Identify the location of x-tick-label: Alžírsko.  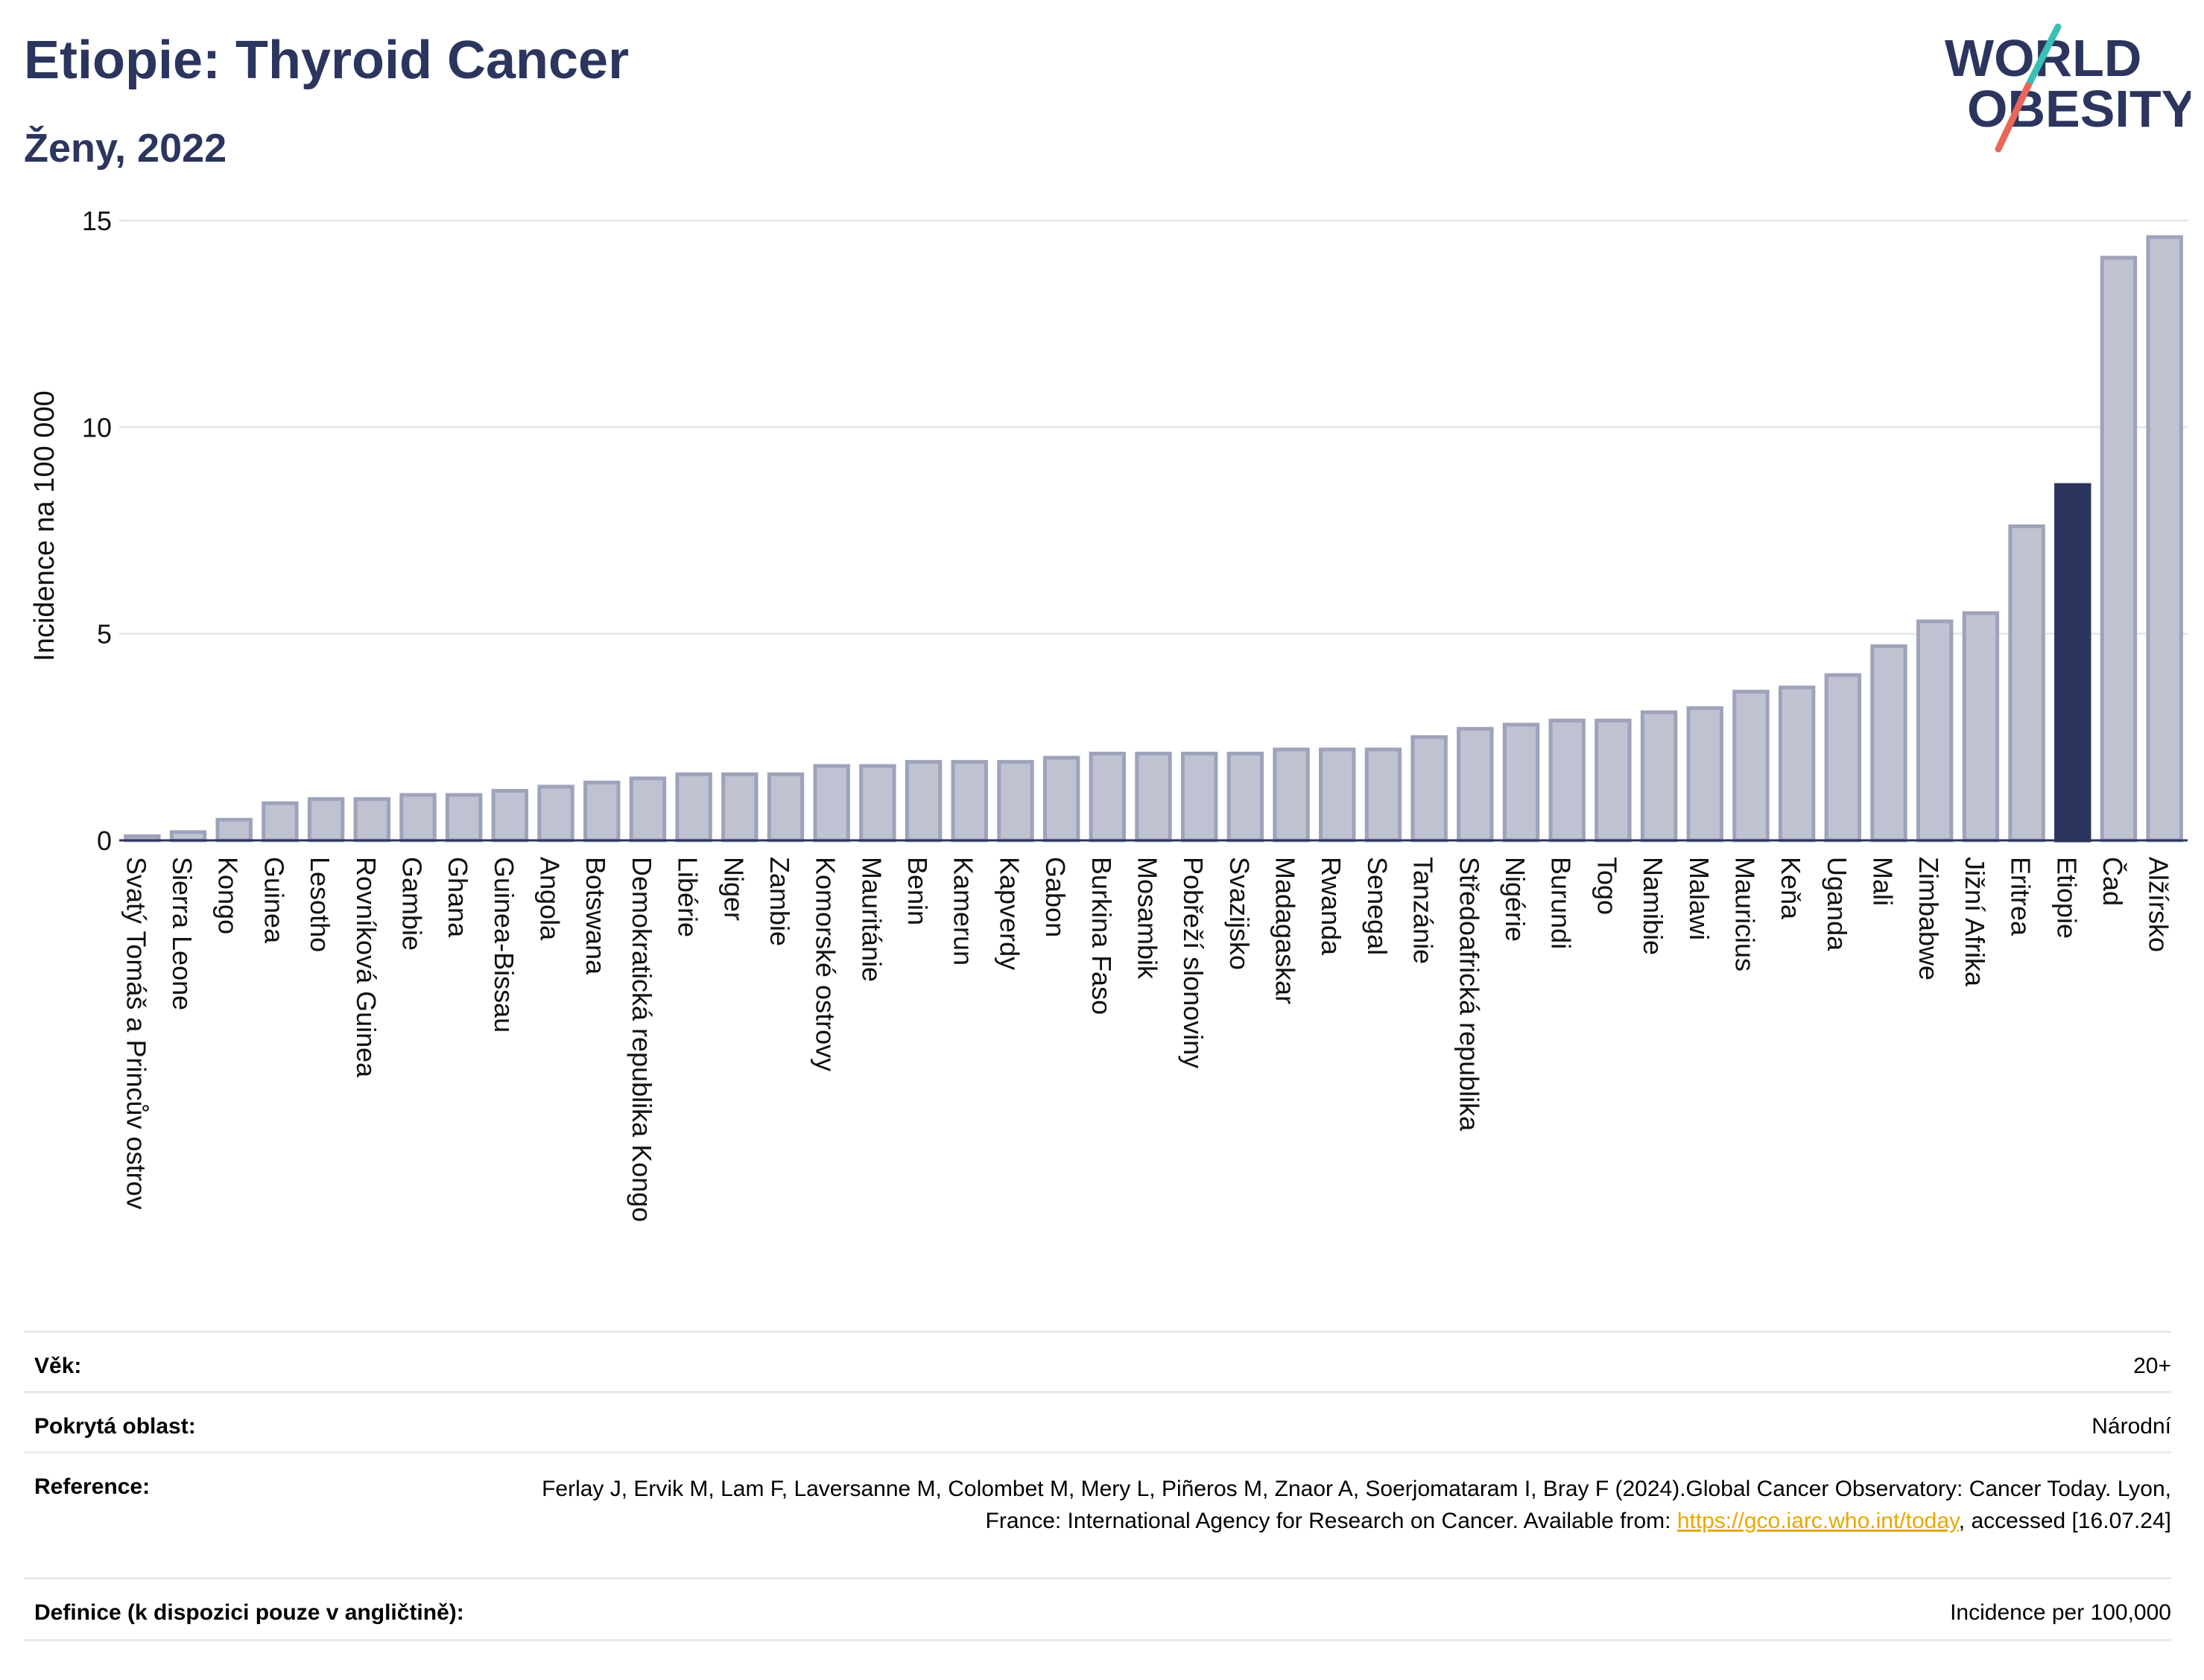
(2159, 904).